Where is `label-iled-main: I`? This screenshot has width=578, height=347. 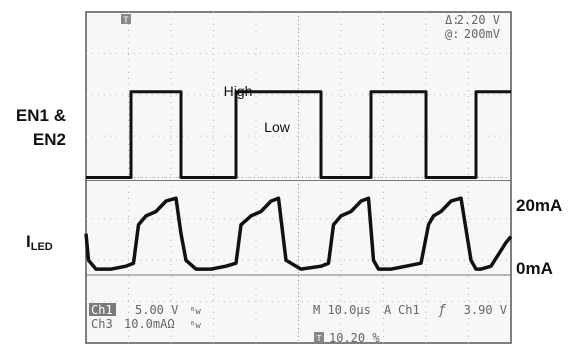
label-iled-main: I is located at coordinates (28, 241).